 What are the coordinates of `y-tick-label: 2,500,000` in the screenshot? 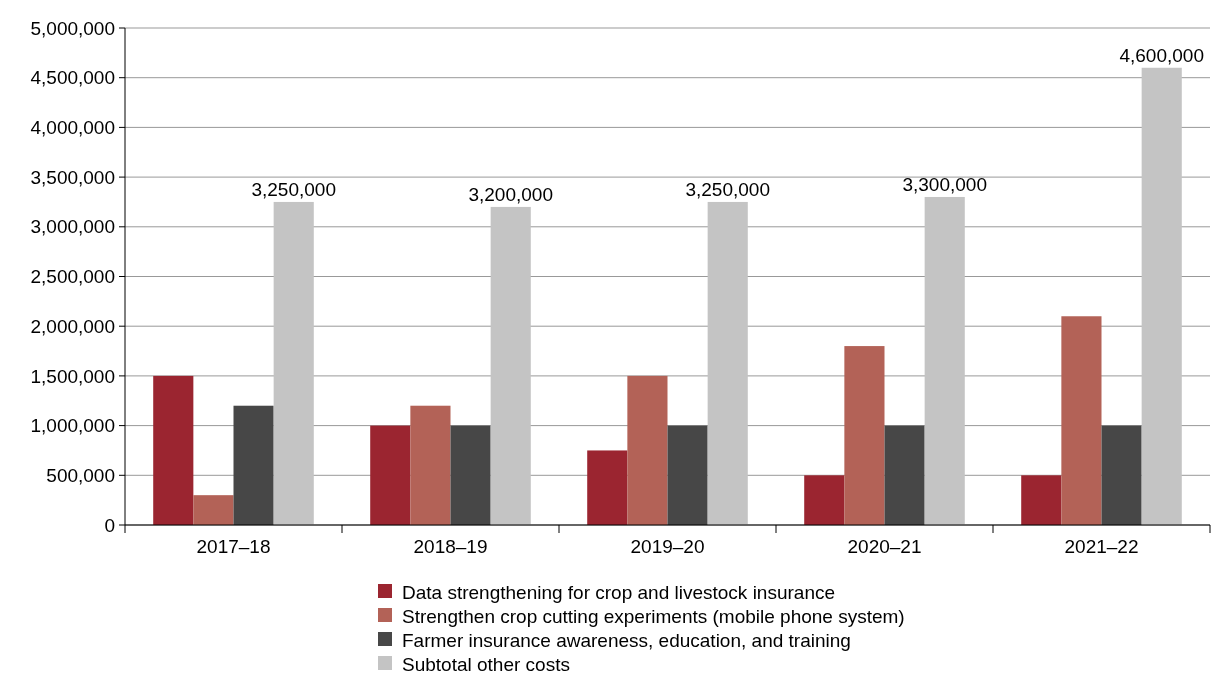 It's located at (72, 277).